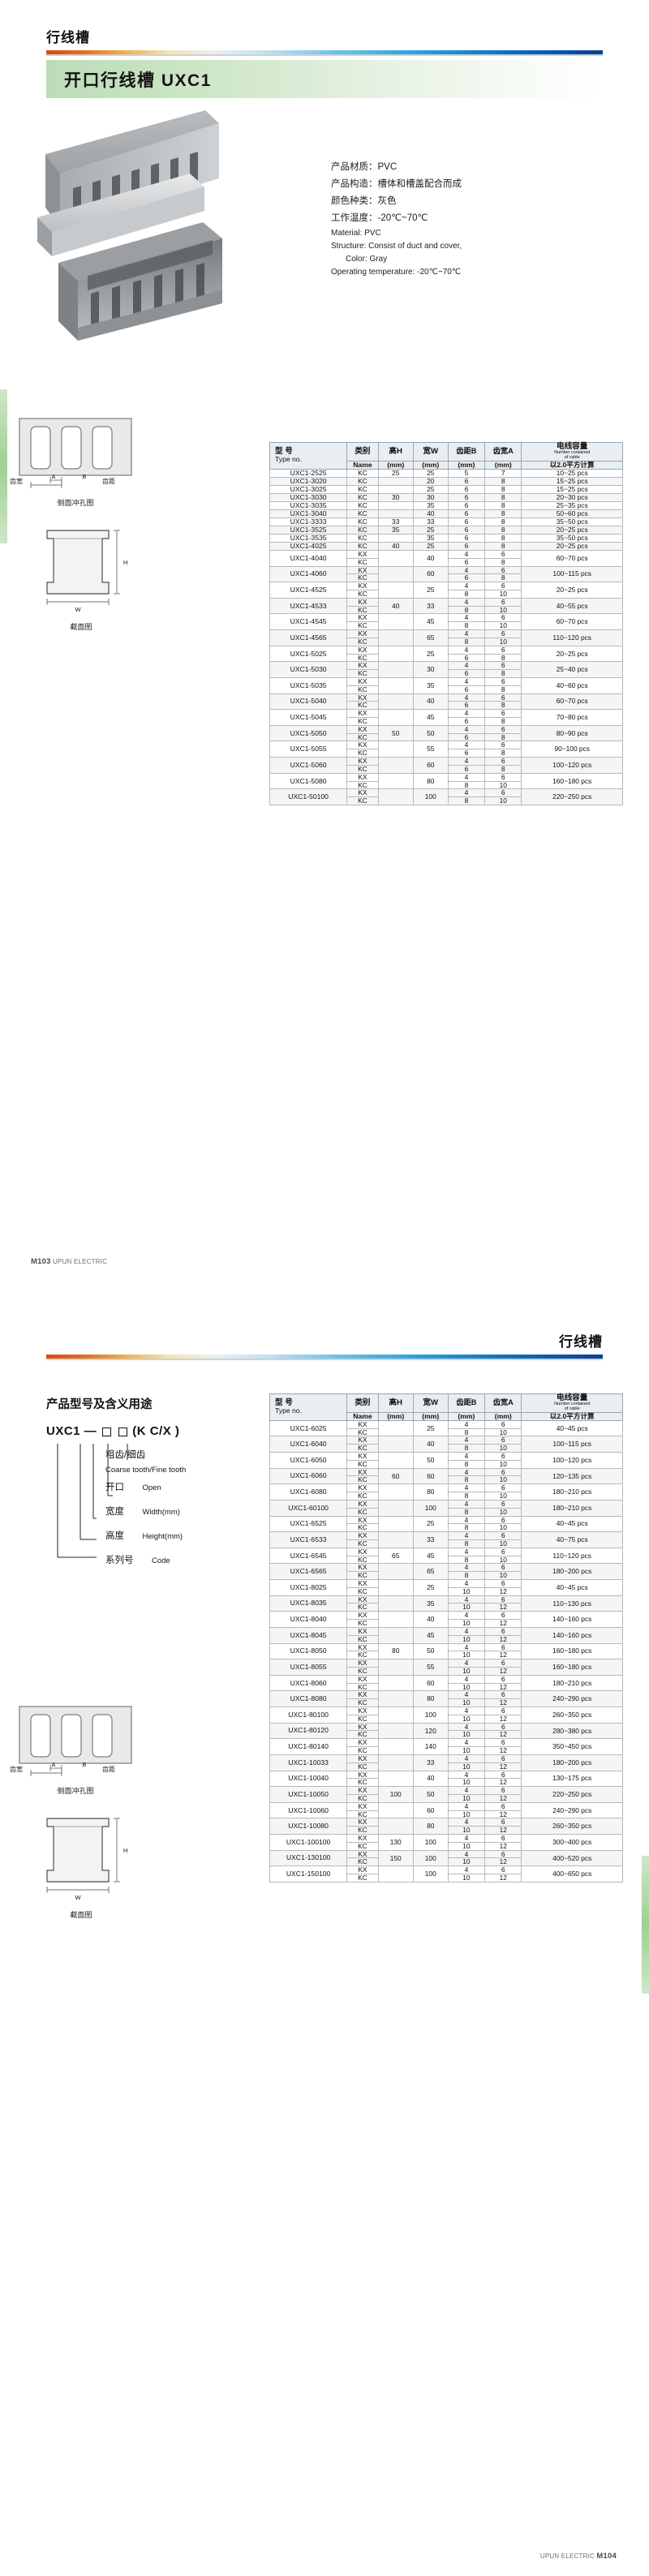 The image size is (649, 2576). What do you see at coordinates (78, 1897) in the screenshot?
I see `svg-text: W` at bounding box center [78, 1897].